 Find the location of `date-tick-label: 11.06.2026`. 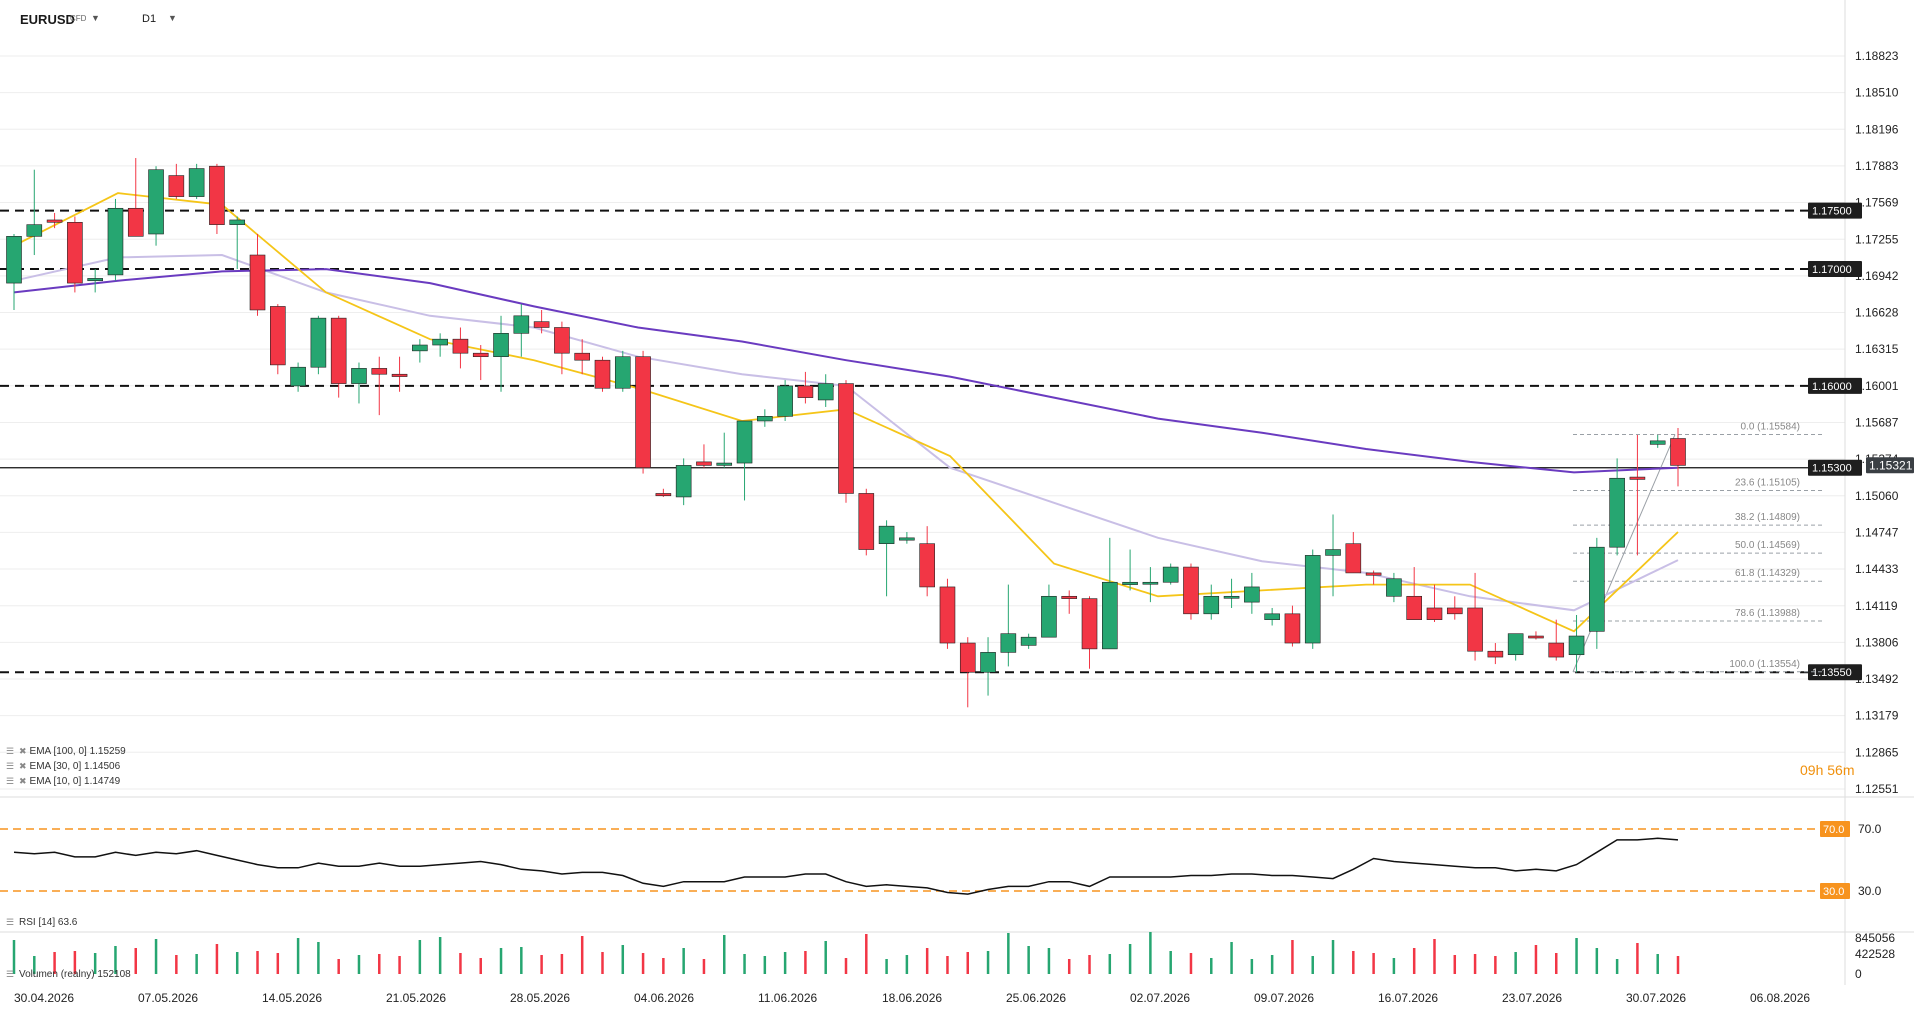

date-tick-label: 11.06.2026 is located at coordinates (787, 998).